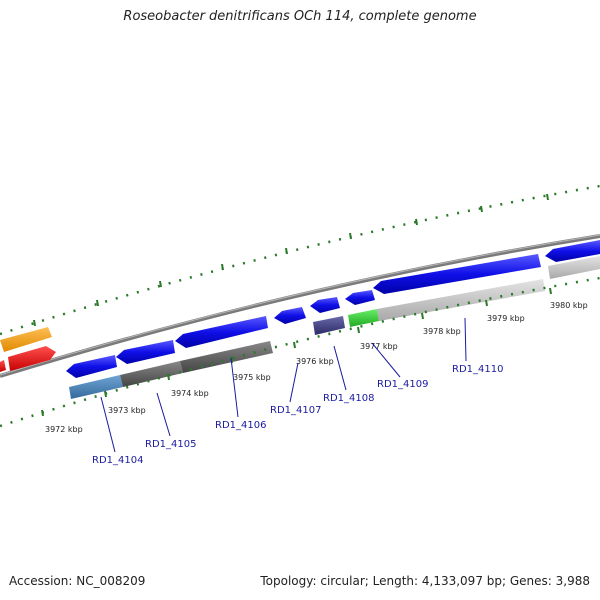 The width and height of the screenshot is (600, 600). What do you see at coordinates (402, 384) in the screenshot?
I see `gene-label: RD1_4109` at bounding box center [402, 384].